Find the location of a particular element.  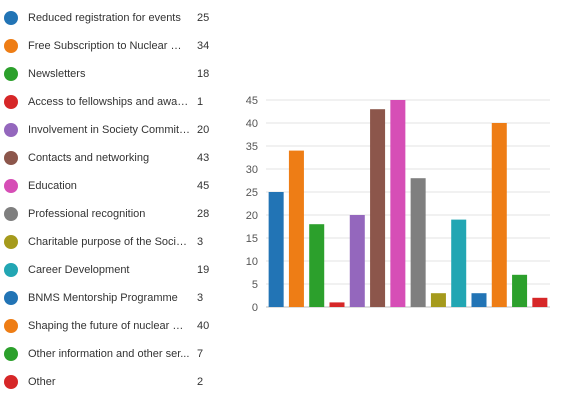

y-tick-label: 15 is located at coordinates (252, 239).